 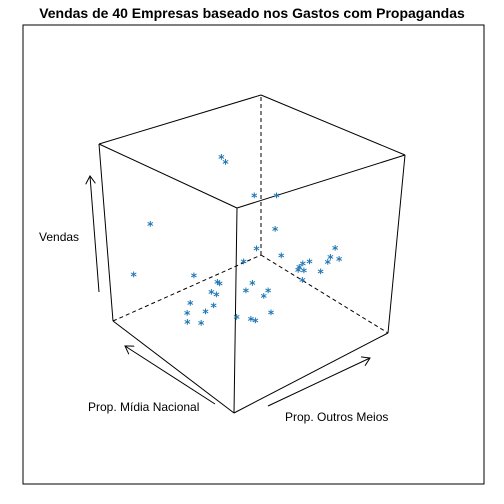 I want to click on data-point-27: *, so click(x=251, y=321).